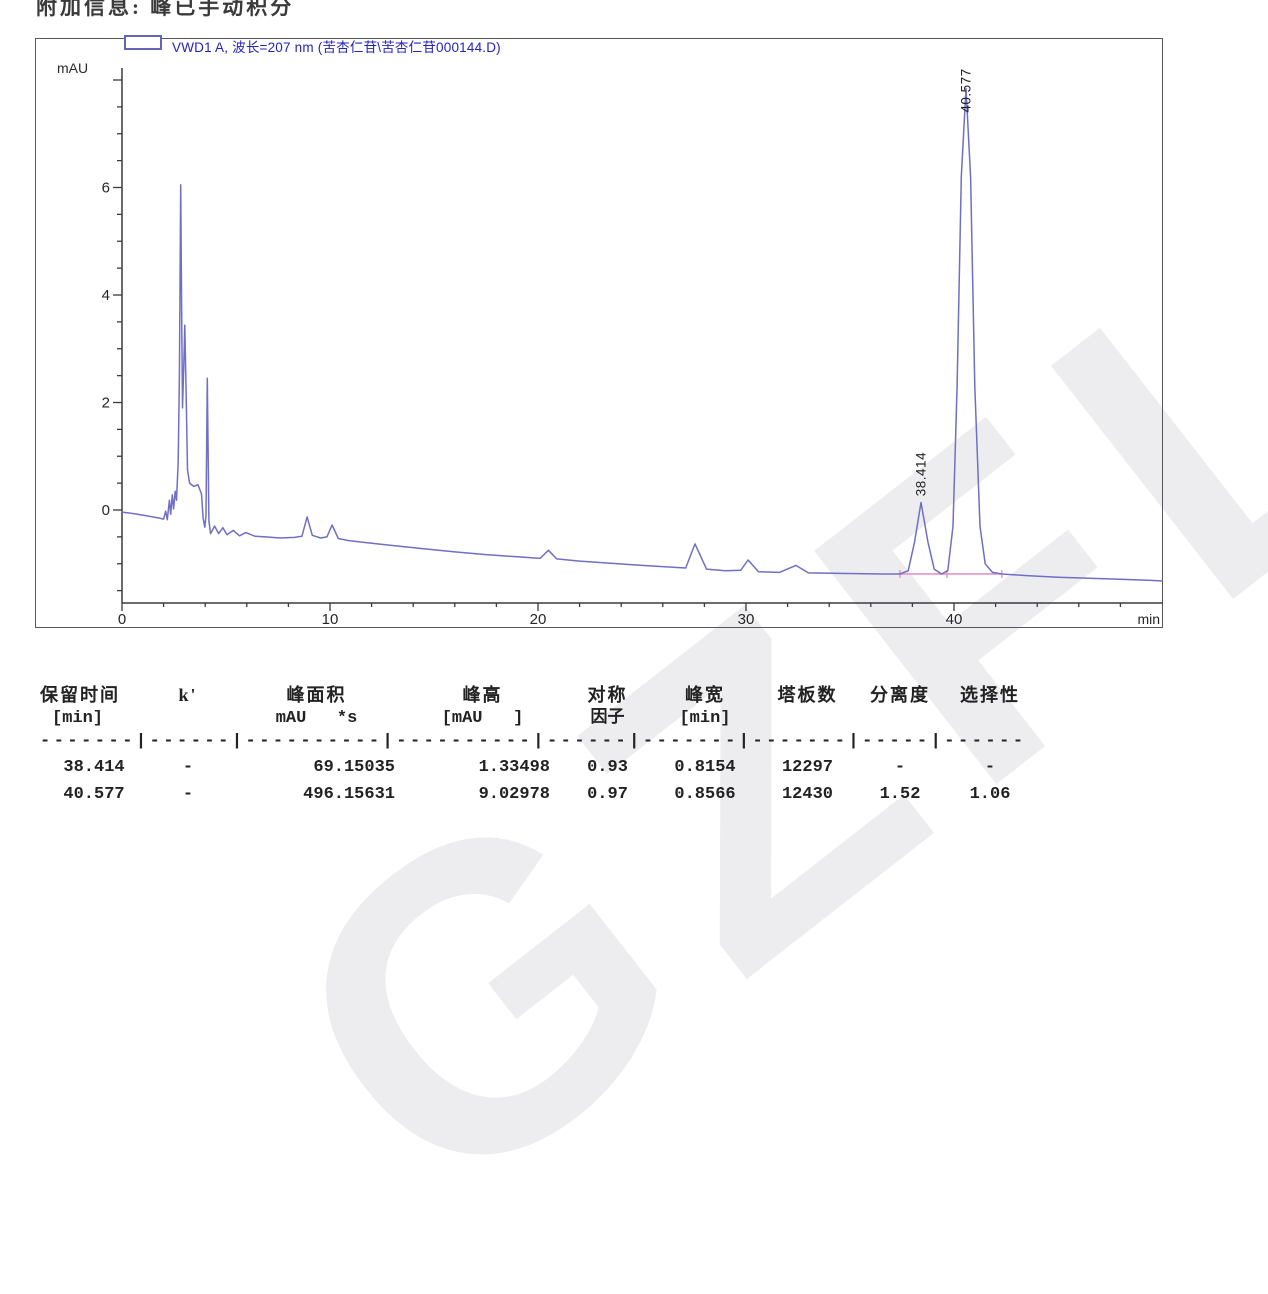 This screenshot has height=1294, width=1268. I want to click on table-header-cell: k', so click(188, 707).